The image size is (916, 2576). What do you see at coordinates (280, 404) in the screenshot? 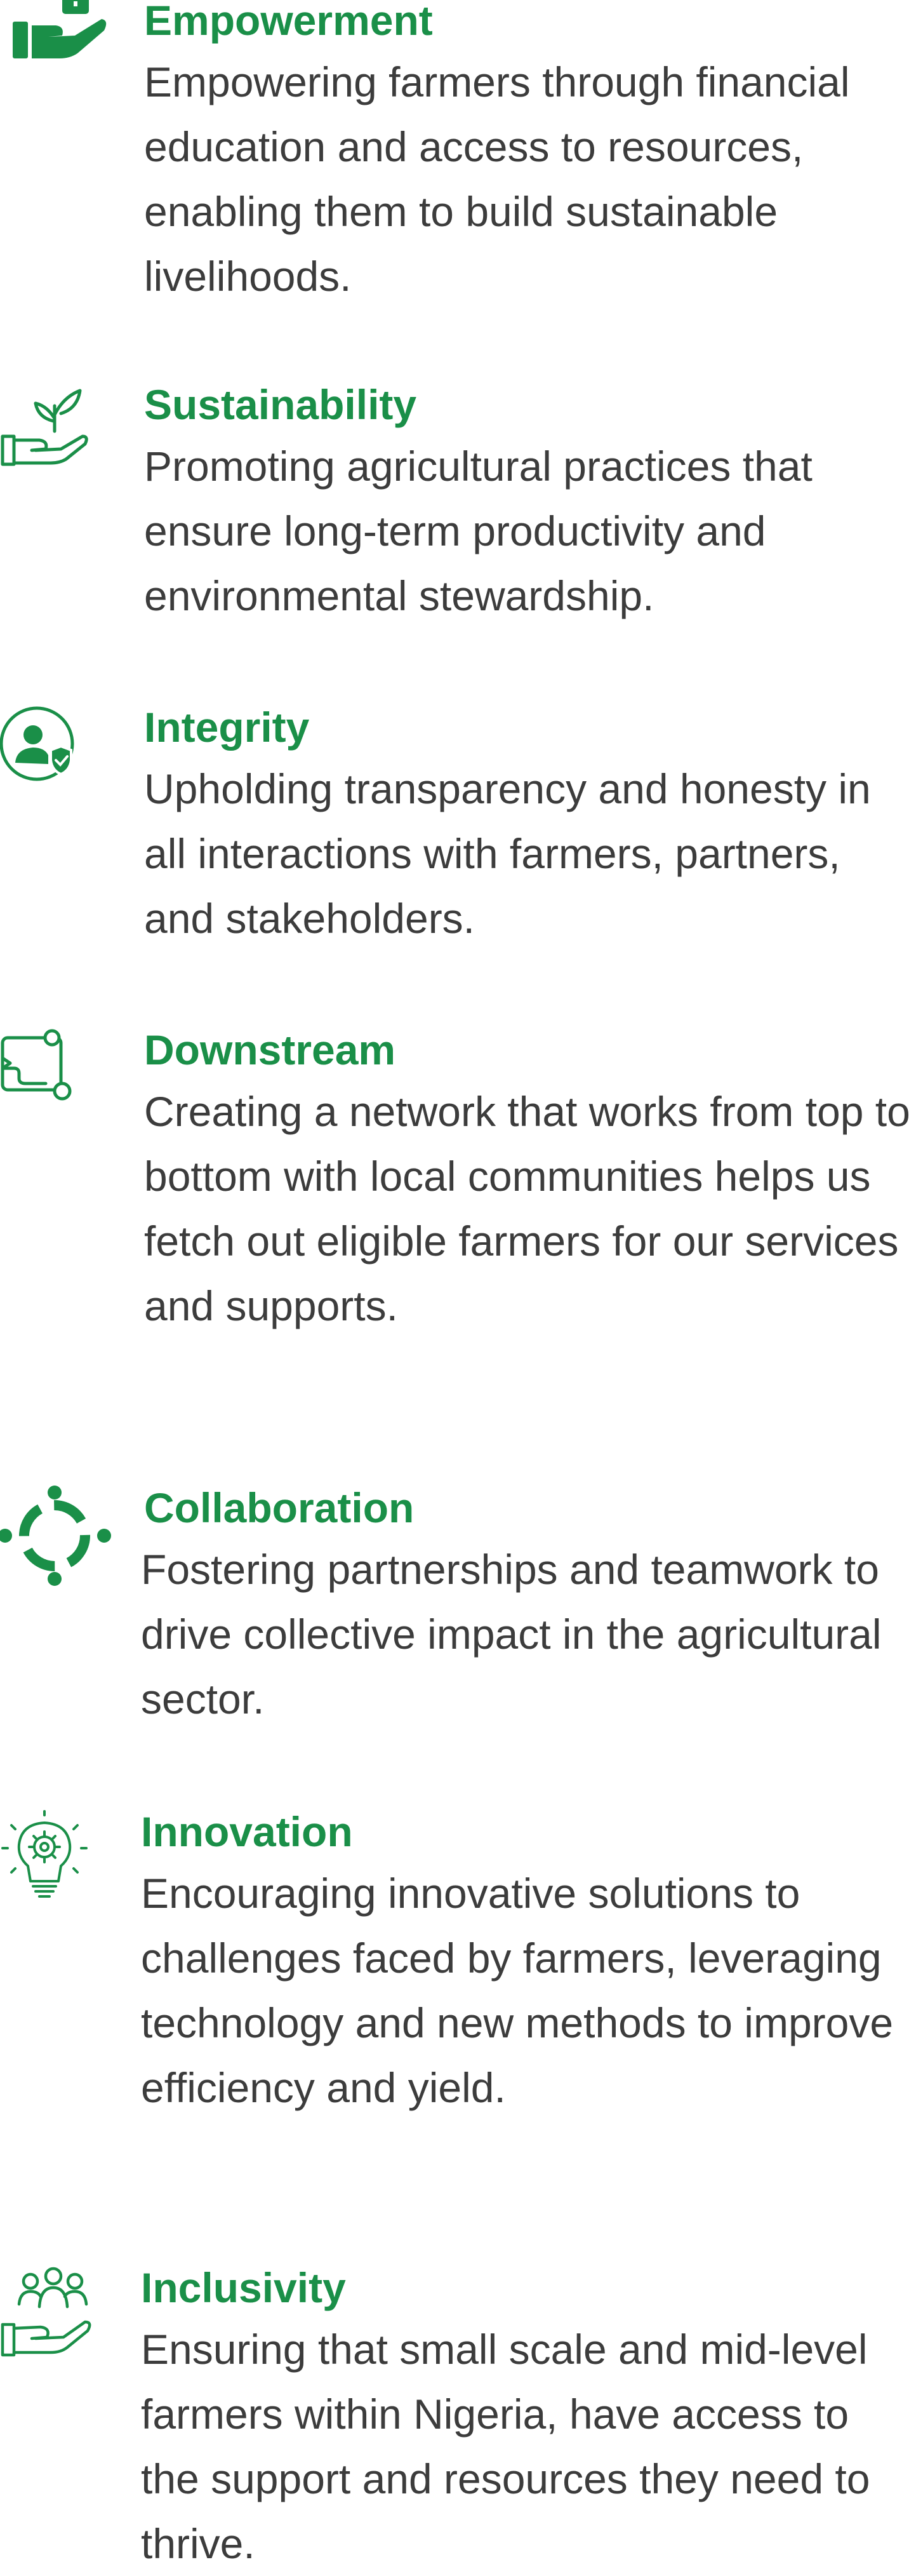
I see `value-title: Sustainability` at bounding box center [280, 404].